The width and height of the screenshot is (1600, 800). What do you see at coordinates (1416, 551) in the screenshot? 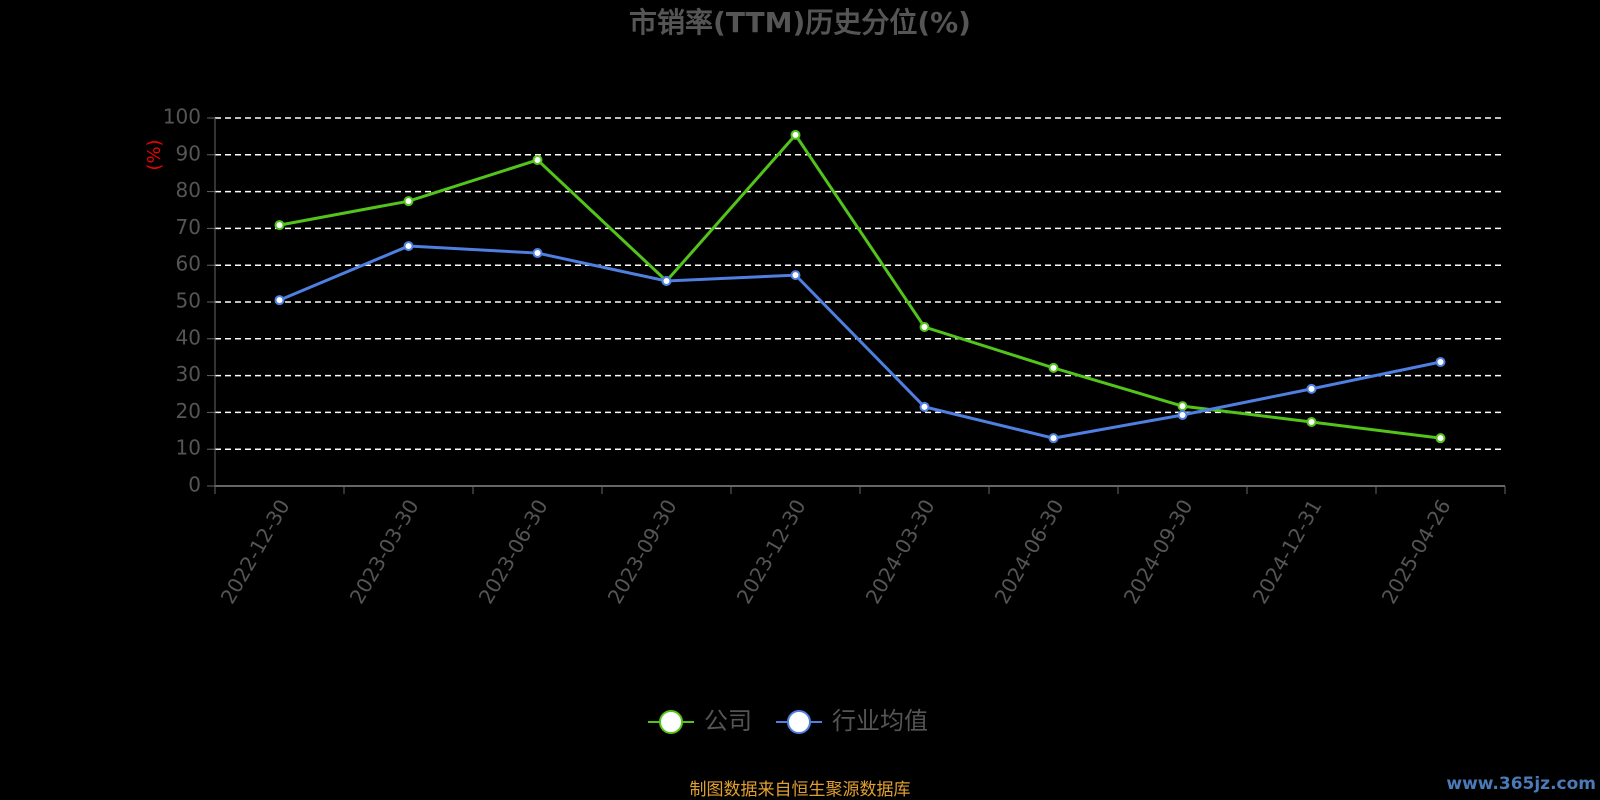
I see `x-tick-label: 2025-04-26` at bounding box center [1416, 551].